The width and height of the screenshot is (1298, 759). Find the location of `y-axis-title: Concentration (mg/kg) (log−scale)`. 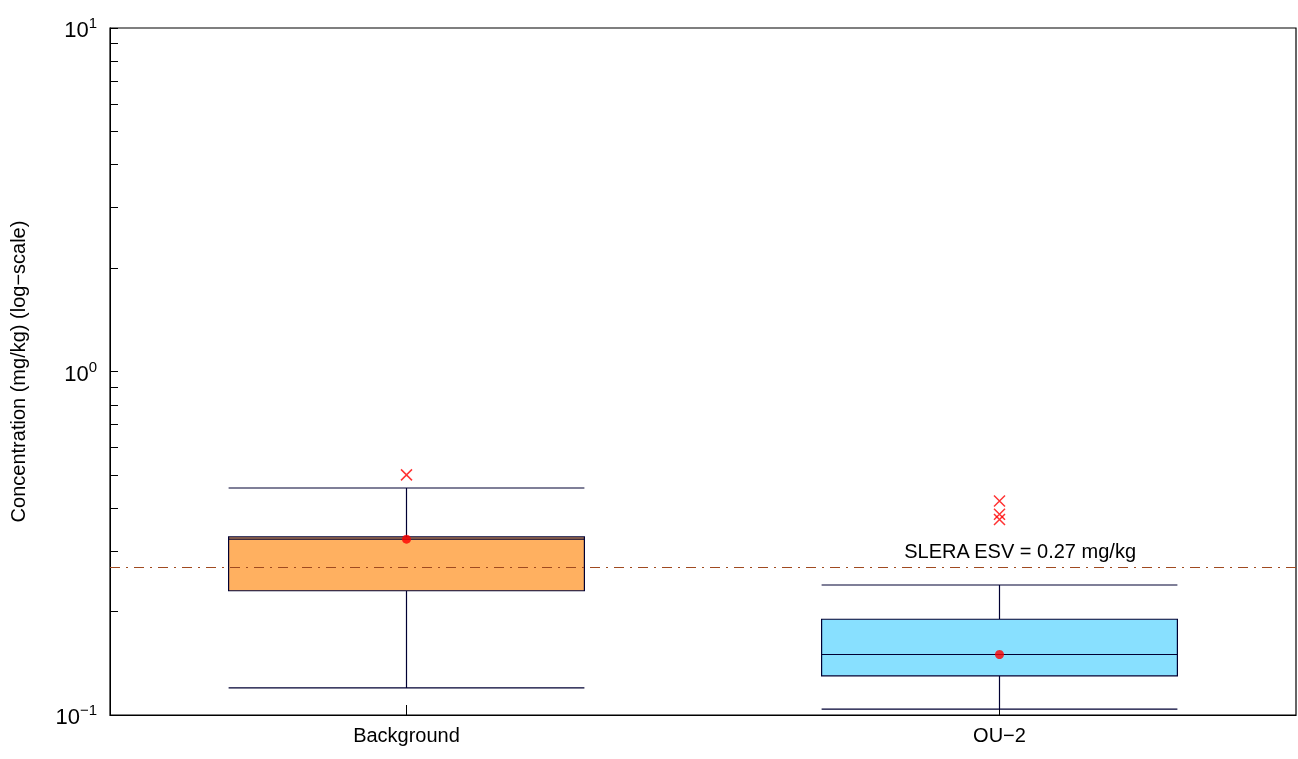

y-axis-title: Concentration (mg/kg) (log−scale) is located at coordinates (18, 371).